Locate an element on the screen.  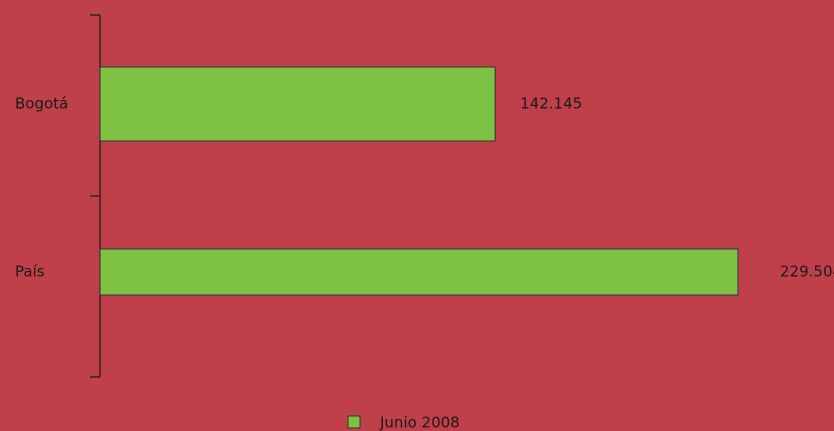
value-label: 229.504 is located at coordinates (807, 272).